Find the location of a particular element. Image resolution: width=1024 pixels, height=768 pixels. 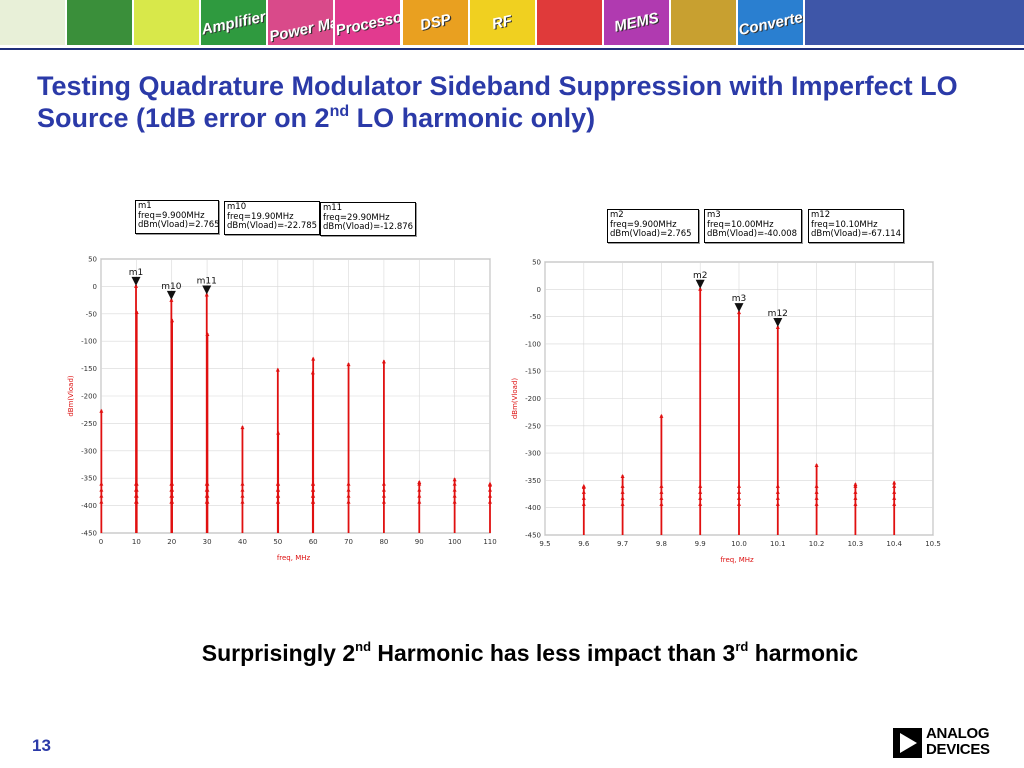

x-tick-label: 9.7 is located at coordinates (622, 544).